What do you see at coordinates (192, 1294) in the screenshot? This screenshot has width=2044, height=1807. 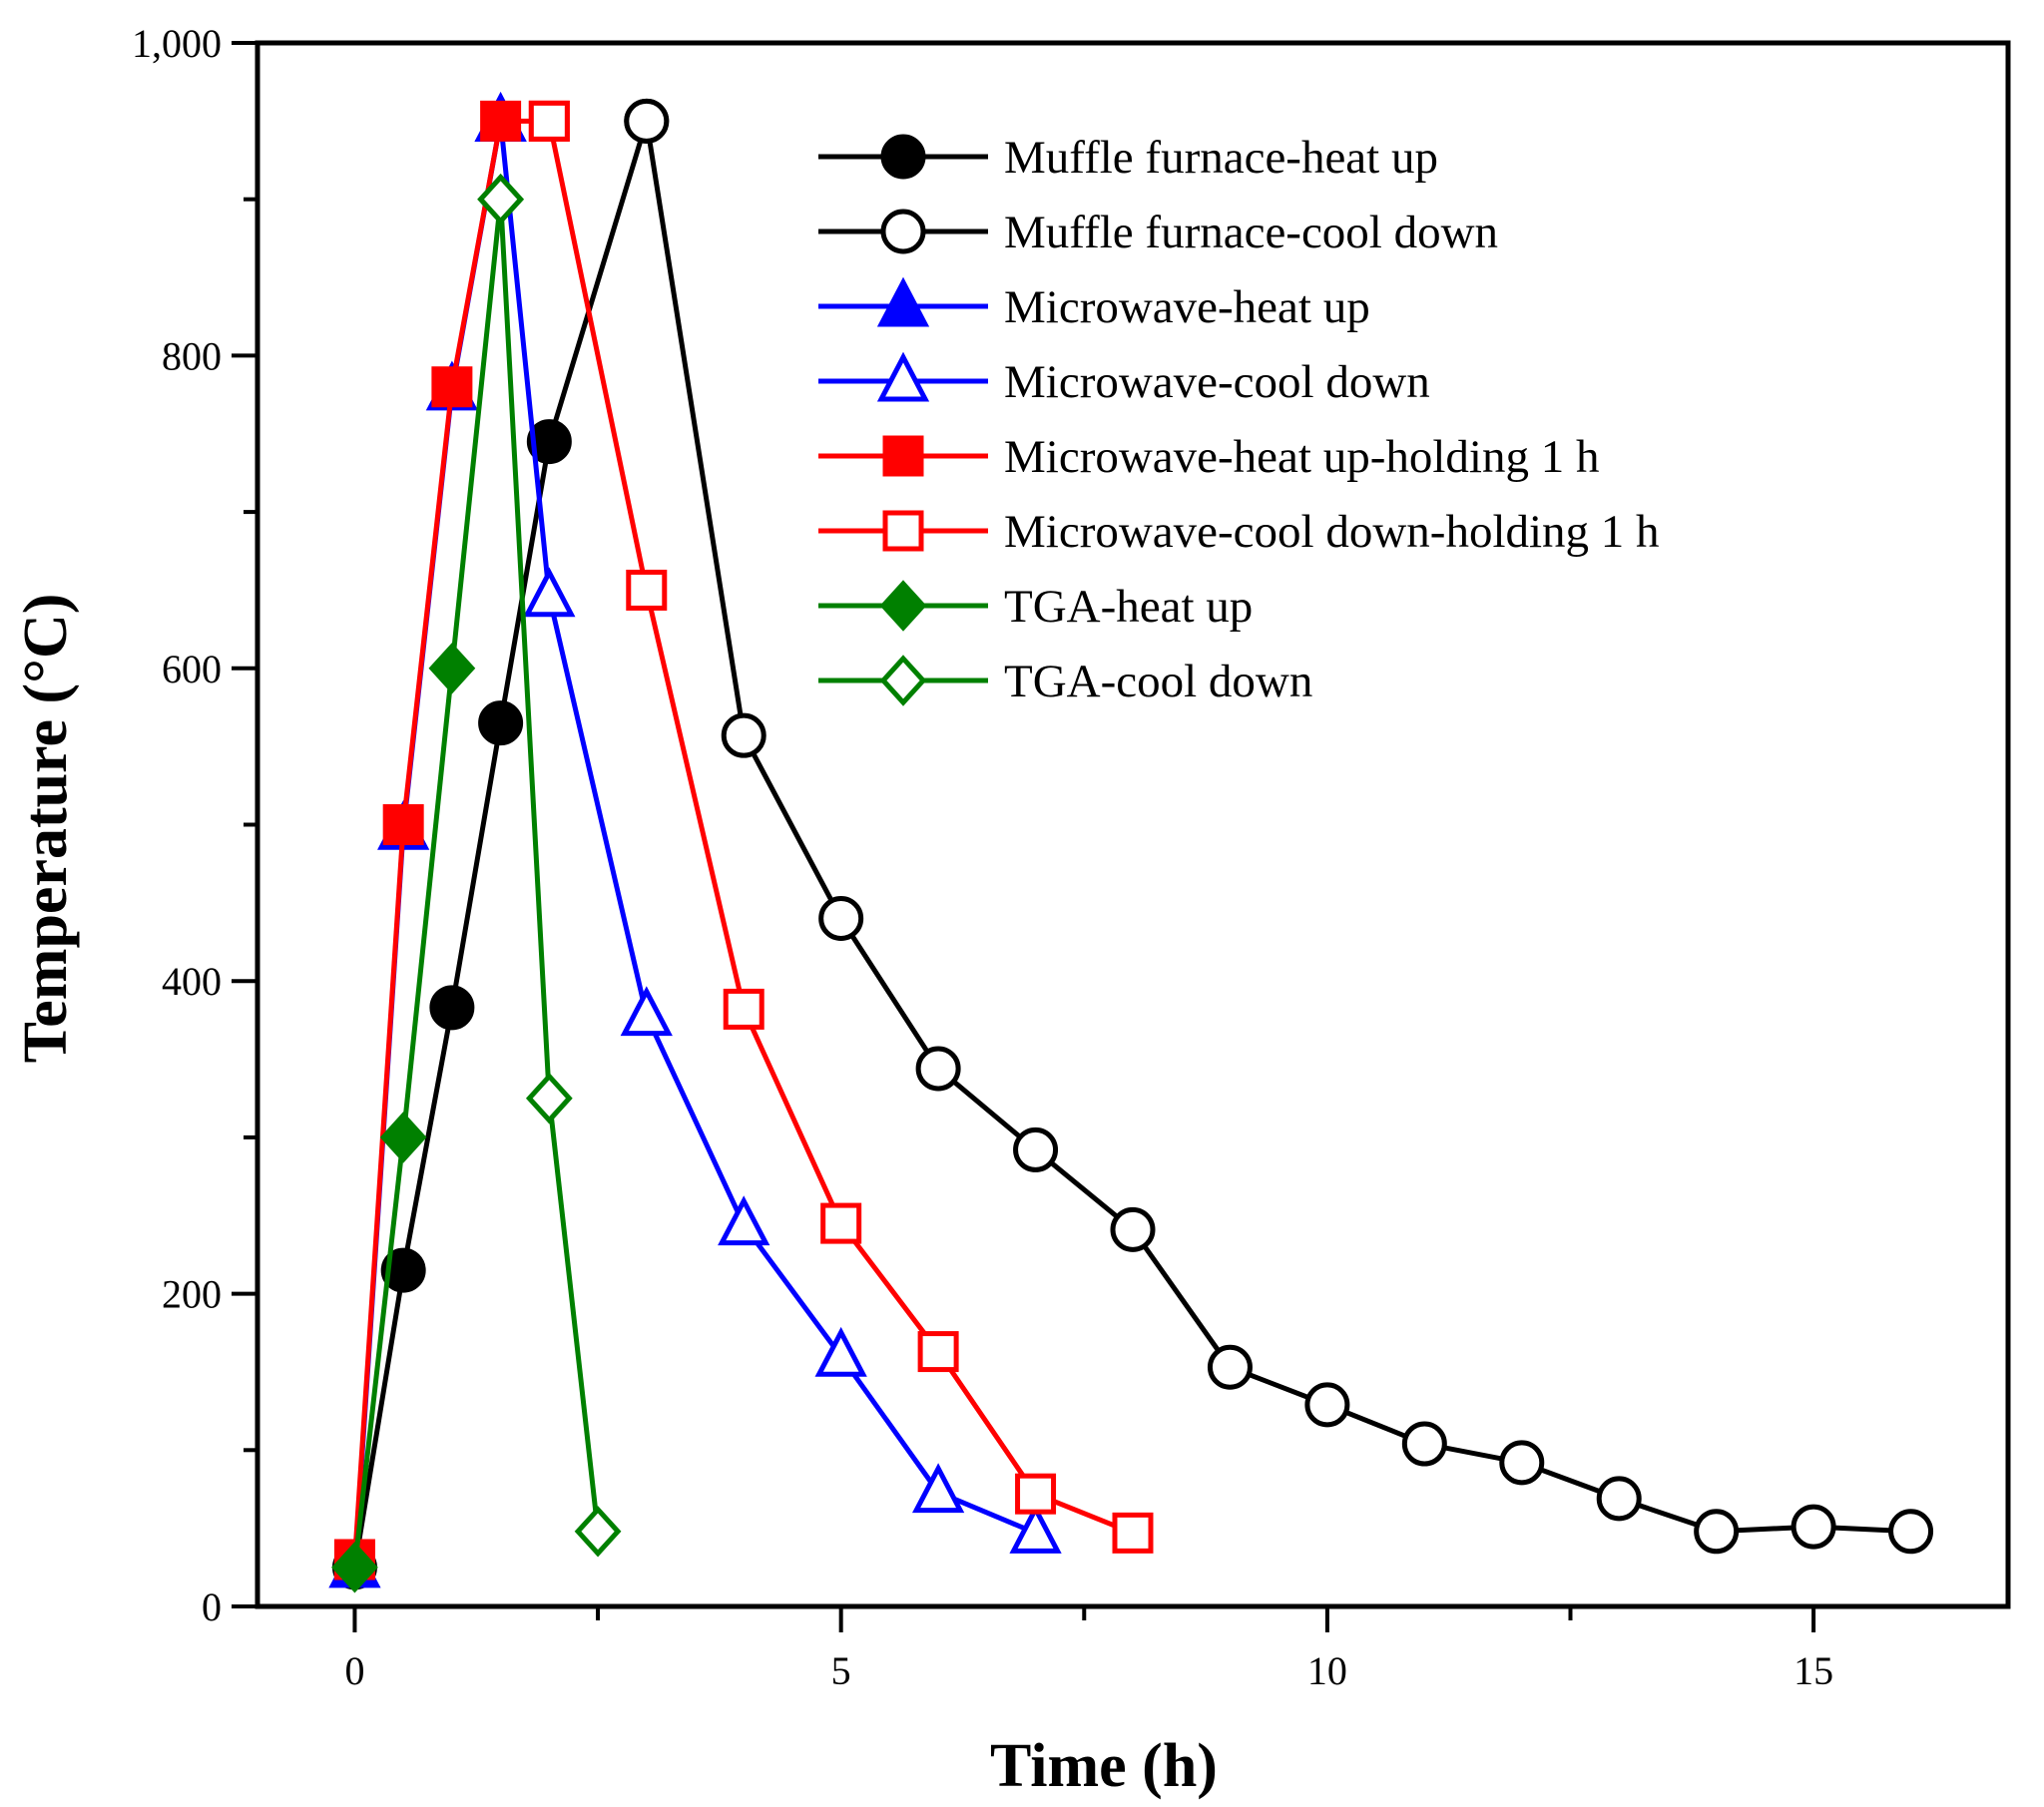 I see `y-tick-label: 200` at bounding box center [192, 1294].